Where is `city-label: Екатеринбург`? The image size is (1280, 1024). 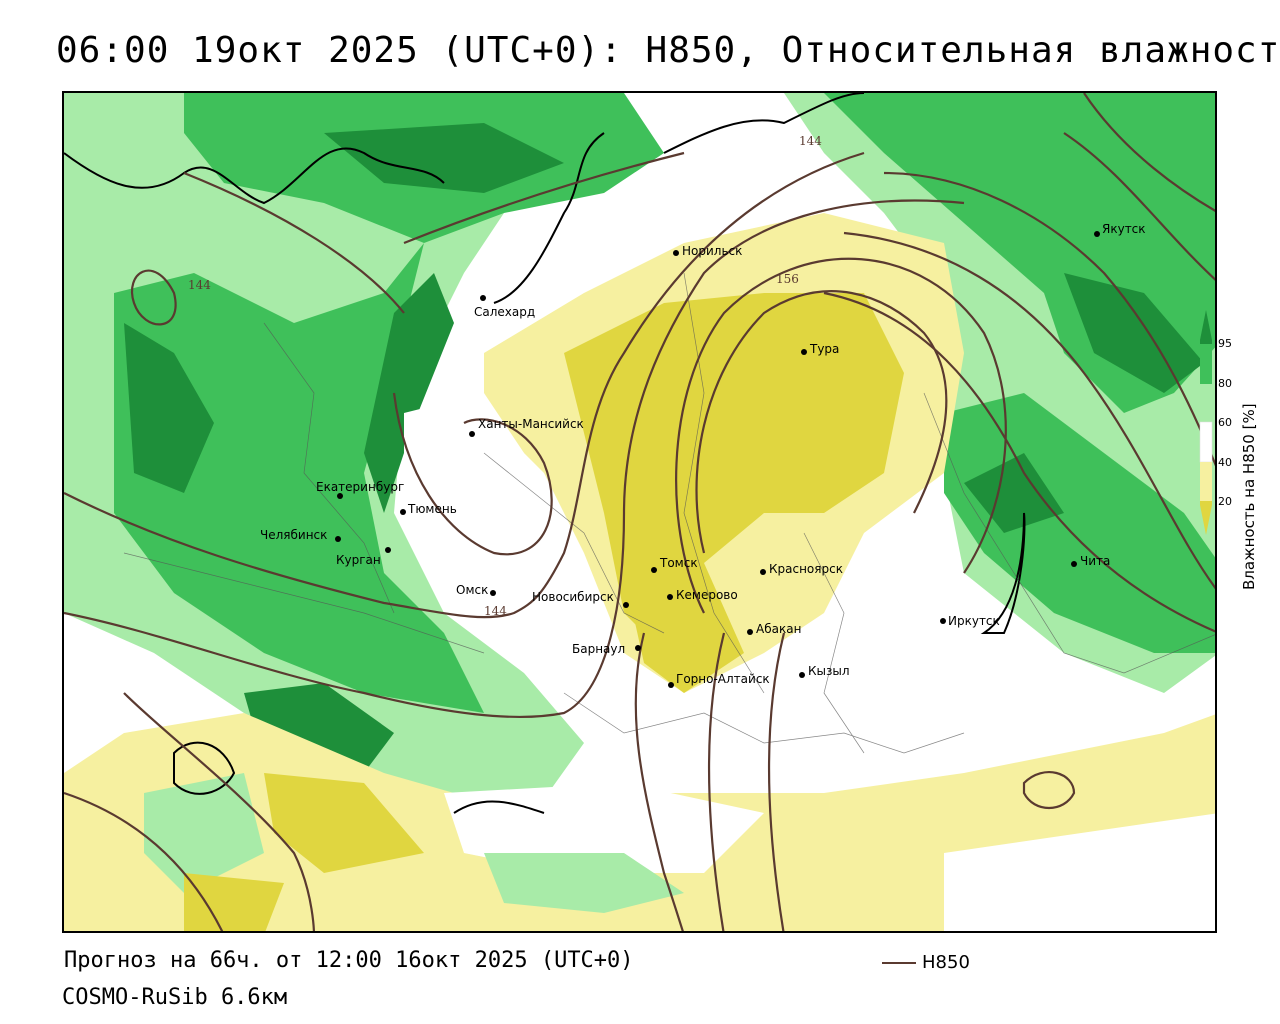
city-label: Екатеринбург is located at coordinates (360, 487).